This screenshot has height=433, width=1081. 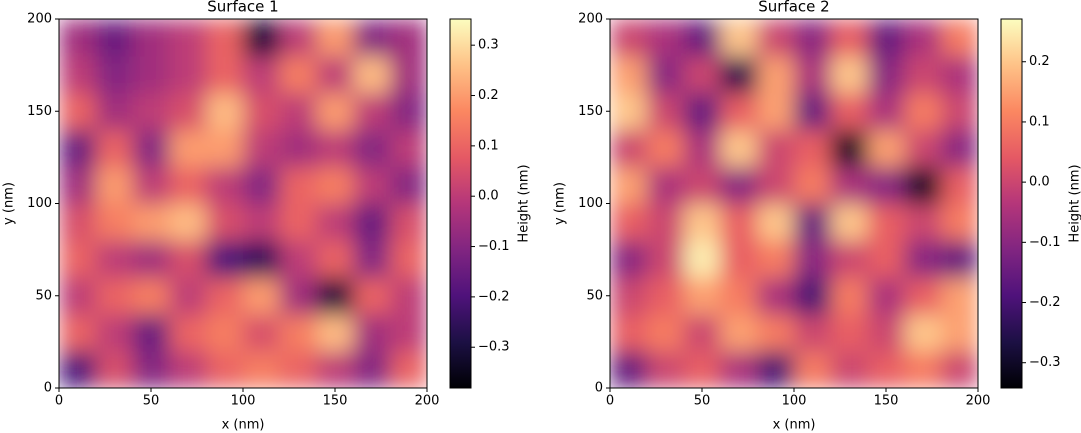 What do you see at coordinates (1039, 182) in the screenshot?
I see `colorbar-tick-label: 0.0` at bounding box center [1039, 182].